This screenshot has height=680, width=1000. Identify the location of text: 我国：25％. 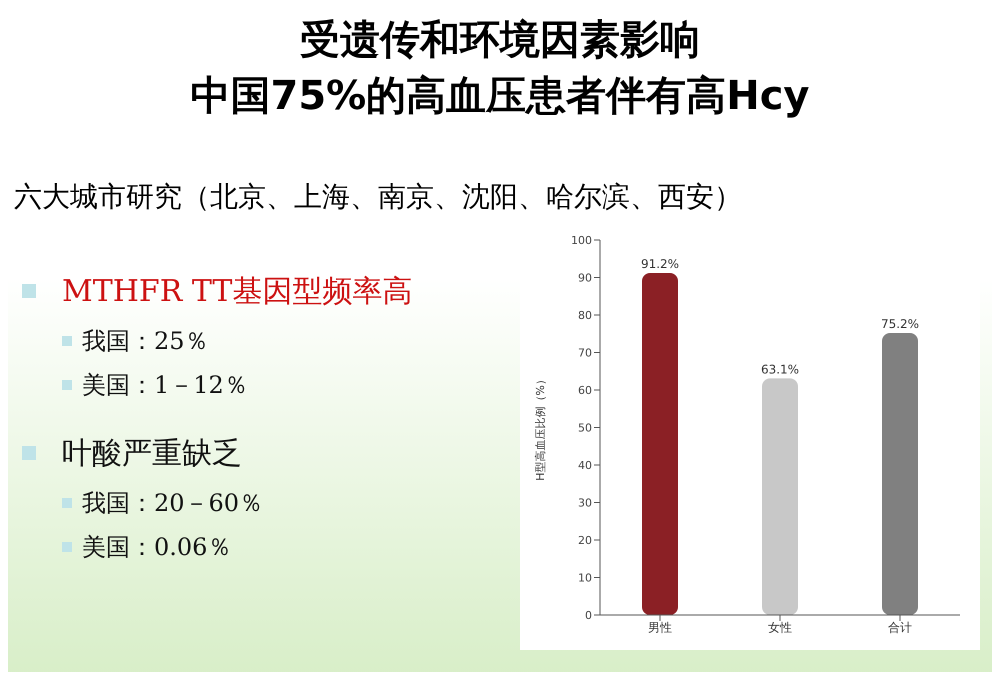
(145, 341).